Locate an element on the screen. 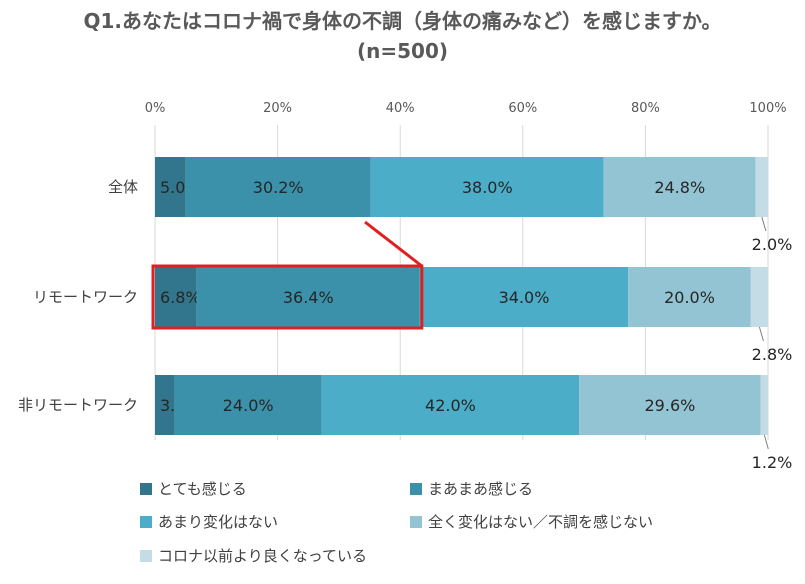 The height and width of the screenshot is (584, 805). data-label: 36.4% is located at coordinates (308, 297).